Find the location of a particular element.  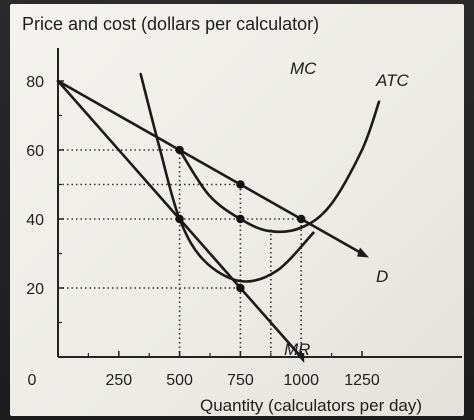

y-tick-label-40: 40 is located at coordinates (35, 220).